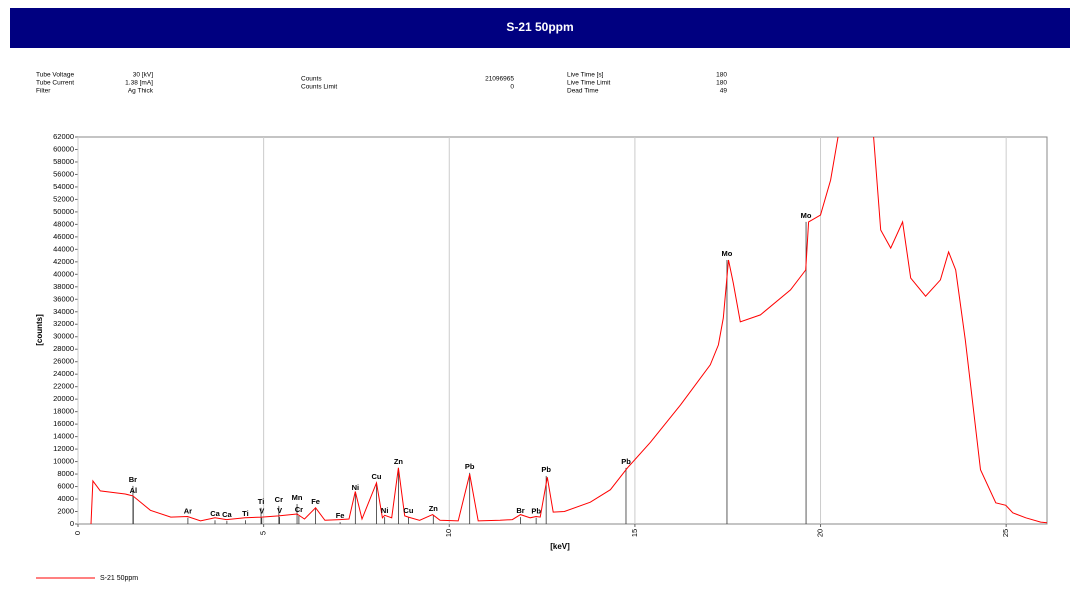  What do you see at coordinates (63, 448) in the screenshot?
I see `y-tick-label: 12000` at bounding box center [63, 448].